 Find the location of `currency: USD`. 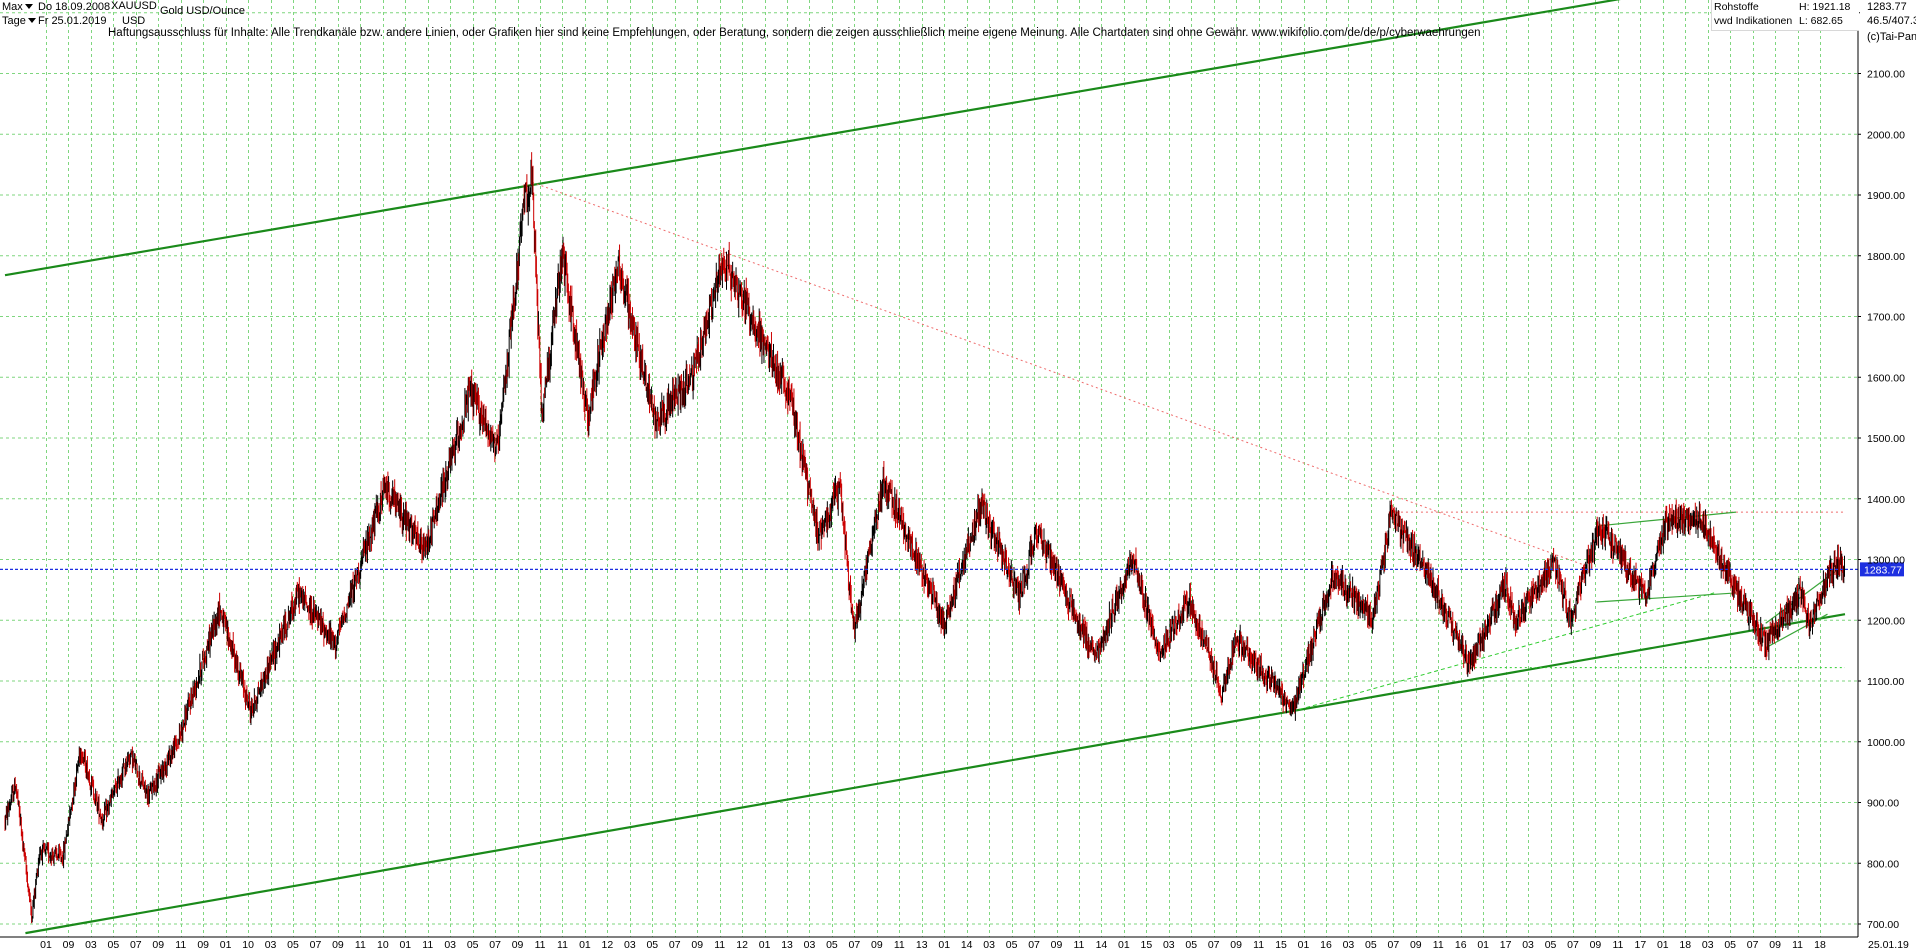

currency: USD is located at coordinates (134, 21).